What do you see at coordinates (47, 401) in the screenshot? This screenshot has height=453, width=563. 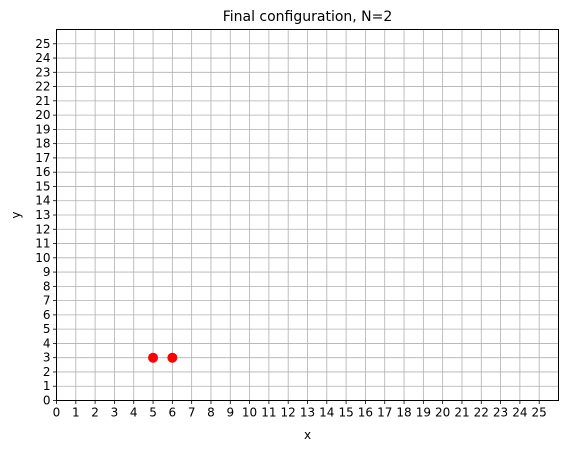 I see `y-tick-label: 0` at bounding box center [47, 401].